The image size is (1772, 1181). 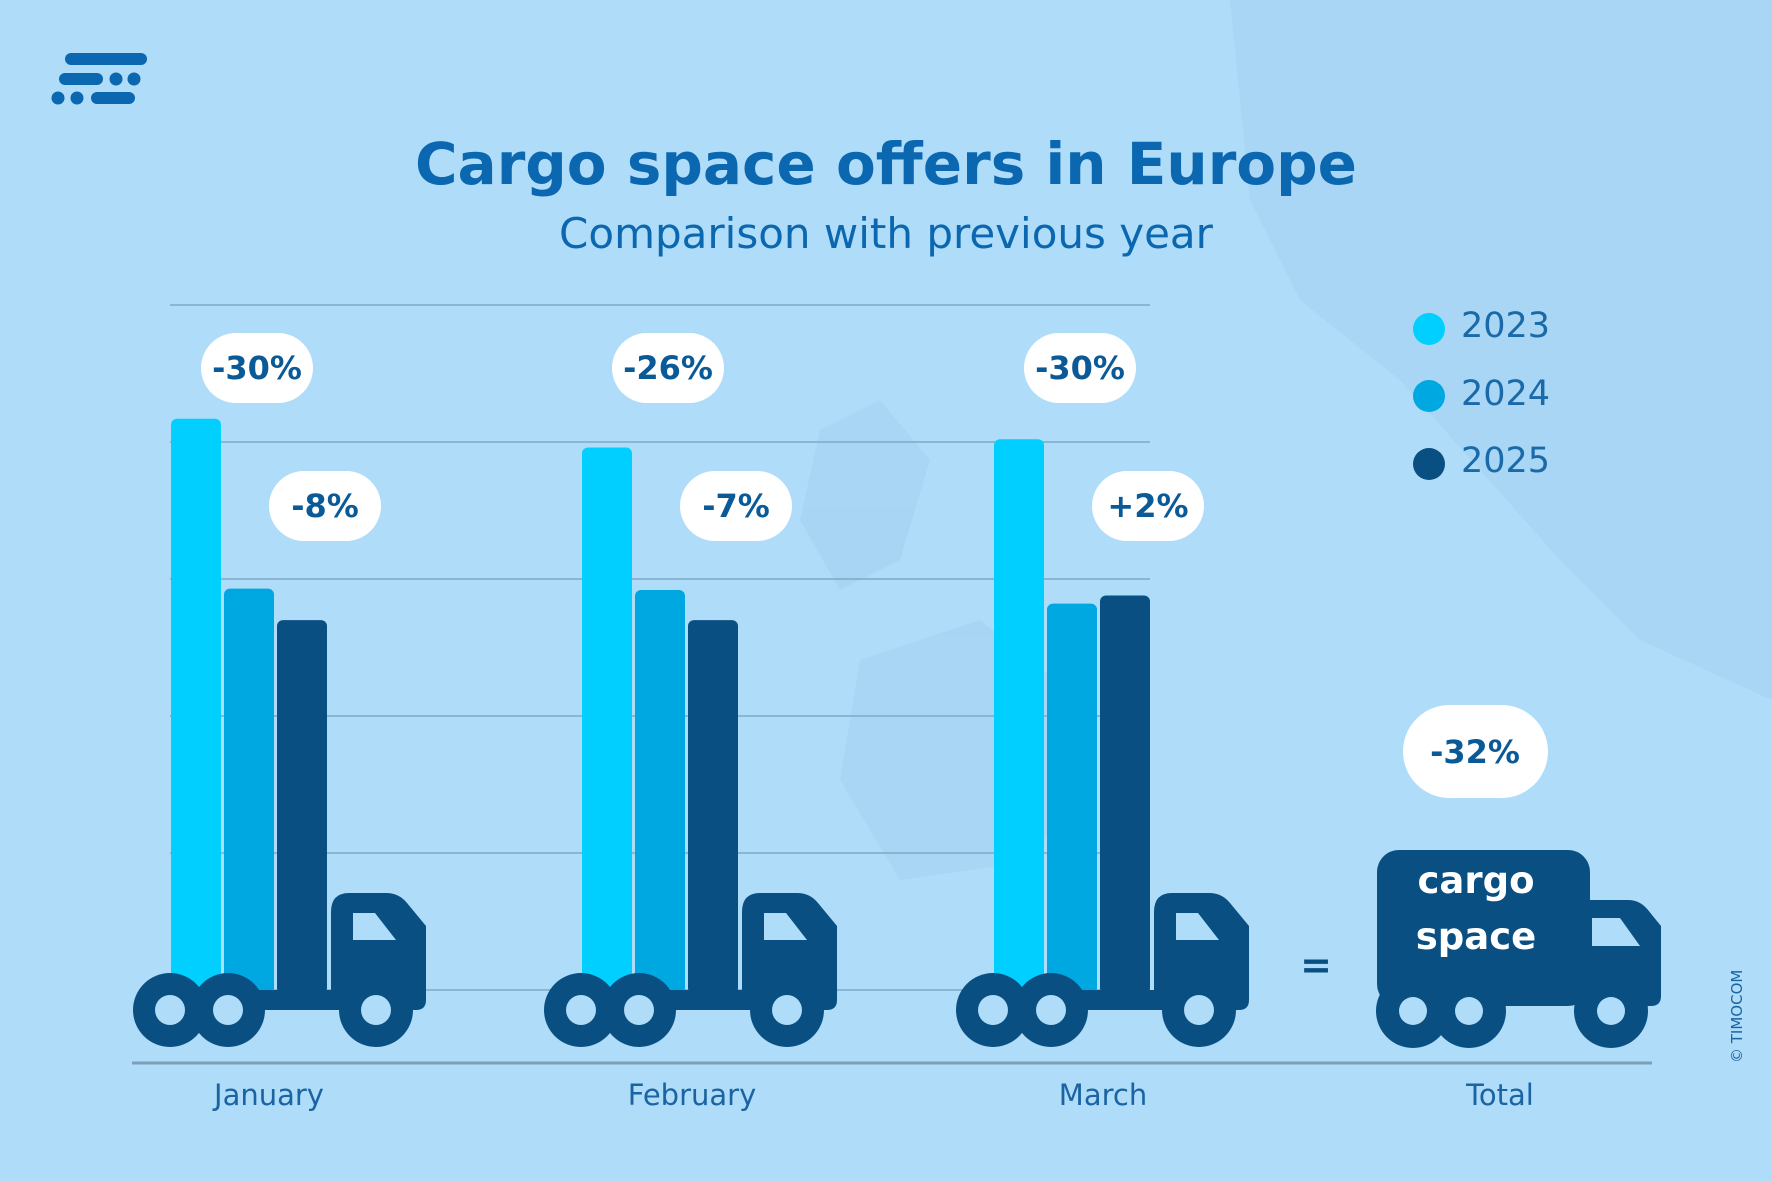 I want to click on bar-march-2024, so click(x=1072, y=798).